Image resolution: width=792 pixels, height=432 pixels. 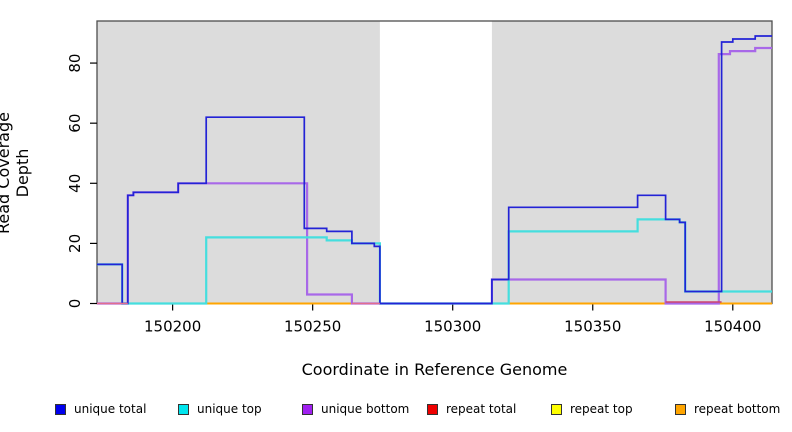 What do you see at coordinates (737, 409) in the screenshot?
I see `legend-label: repeat bottom` at bounding box center [737, 409].